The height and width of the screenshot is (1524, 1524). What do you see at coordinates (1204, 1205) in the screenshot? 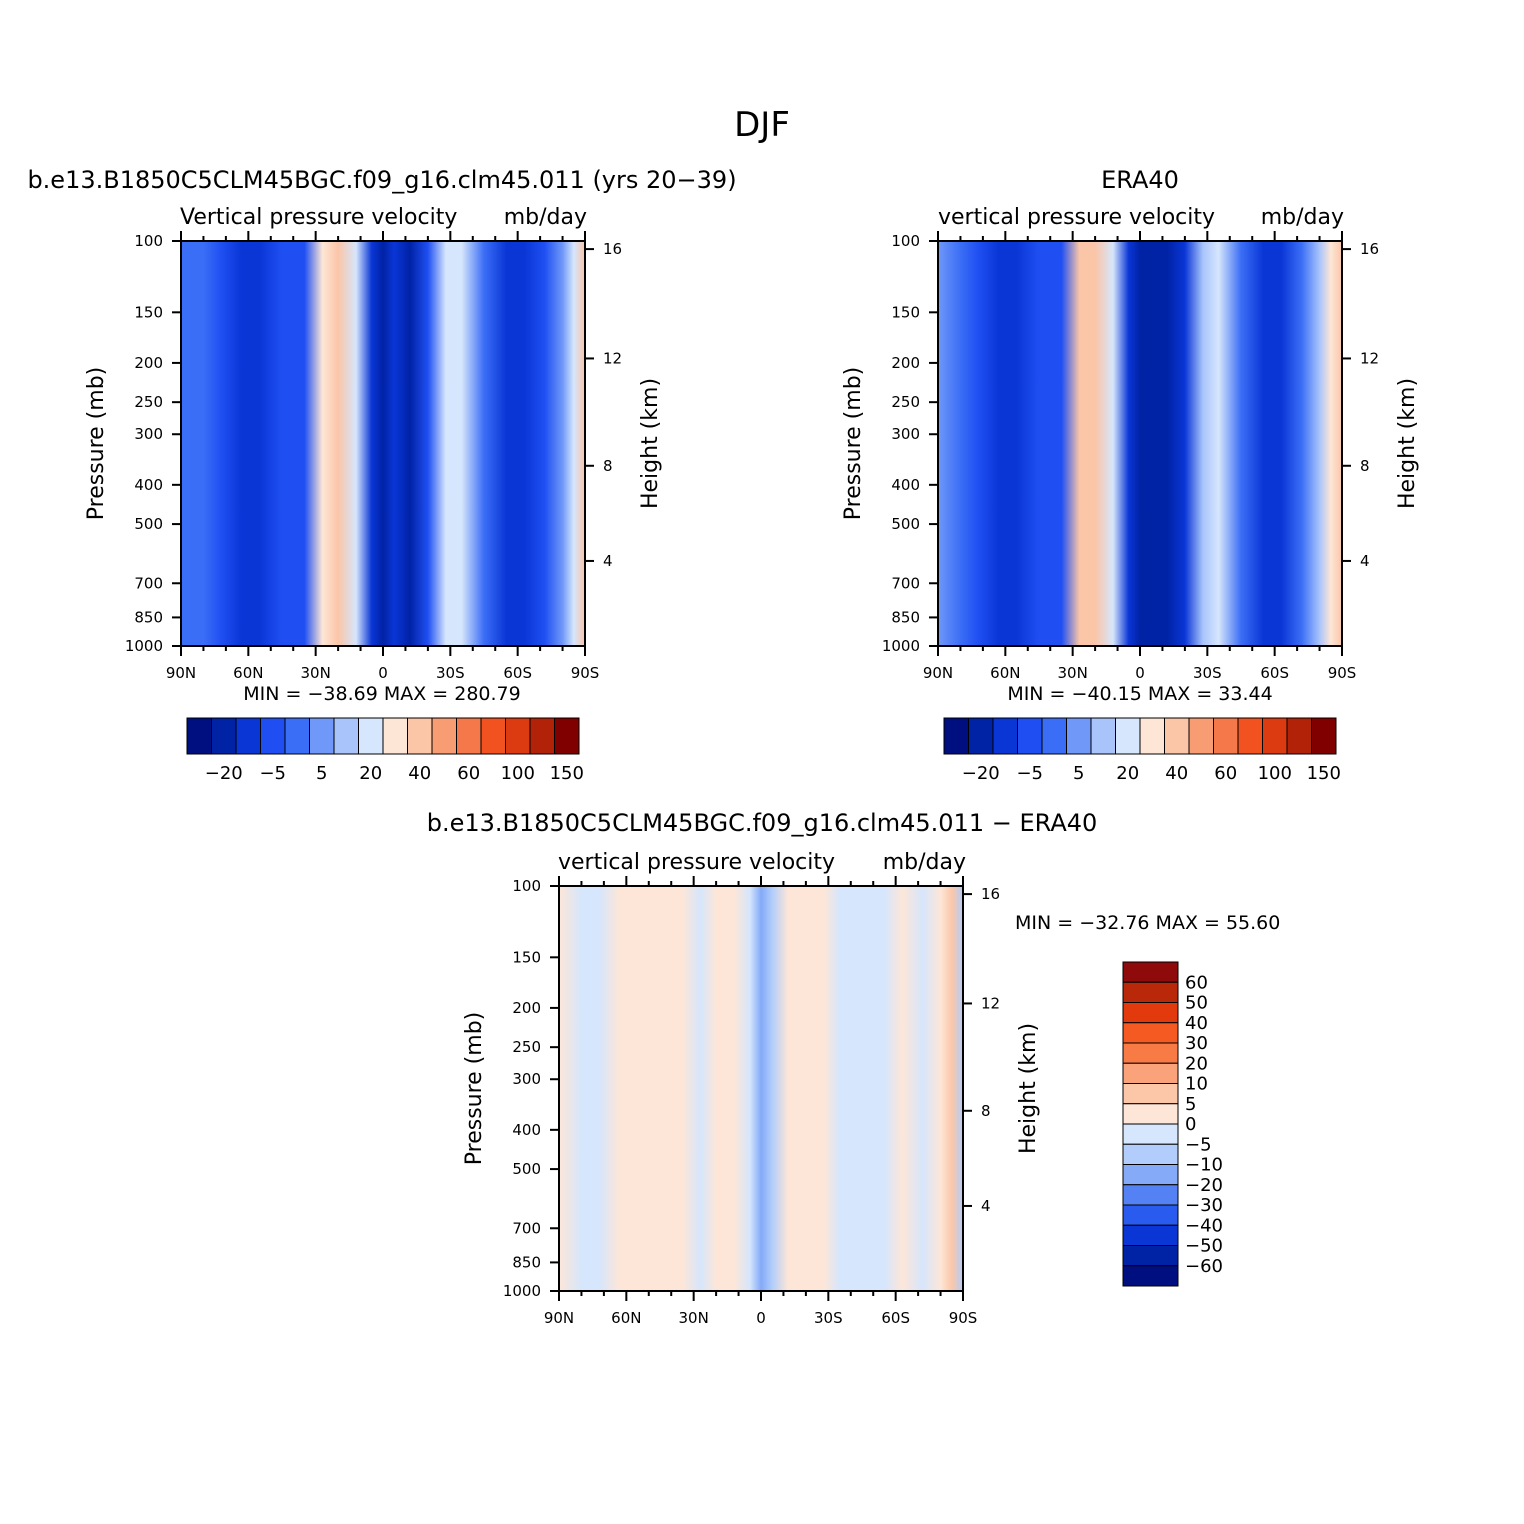
I see `colorbar-label: −30` at bounding box center [1204, 1205].